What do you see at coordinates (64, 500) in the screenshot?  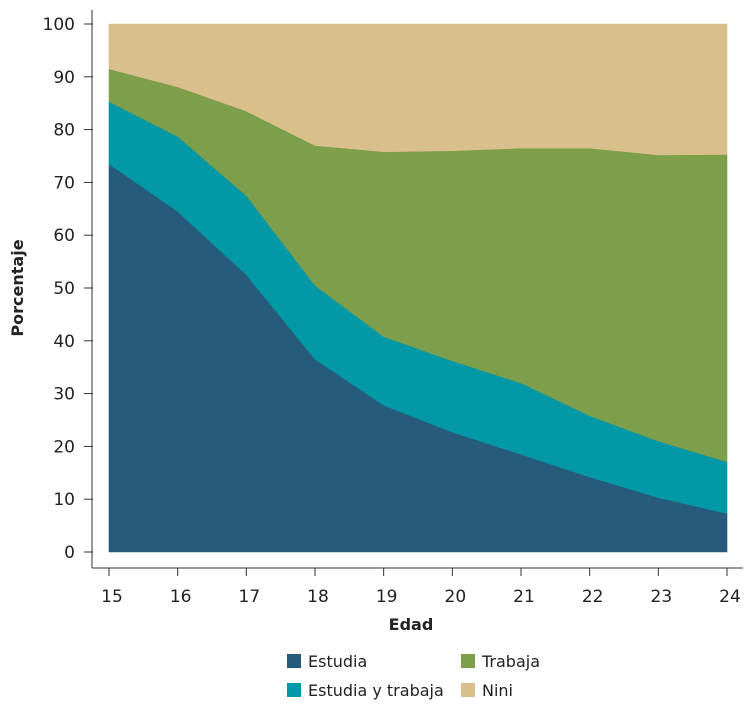 I see `y-tick-label: 10` at bounding box center [64, 500].